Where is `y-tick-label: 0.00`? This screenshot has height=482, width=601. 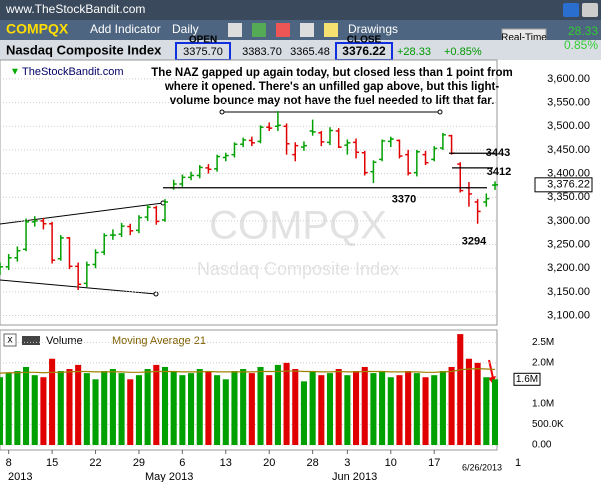 y-tick-label: 0.00 is located at coordinates (542, 445).